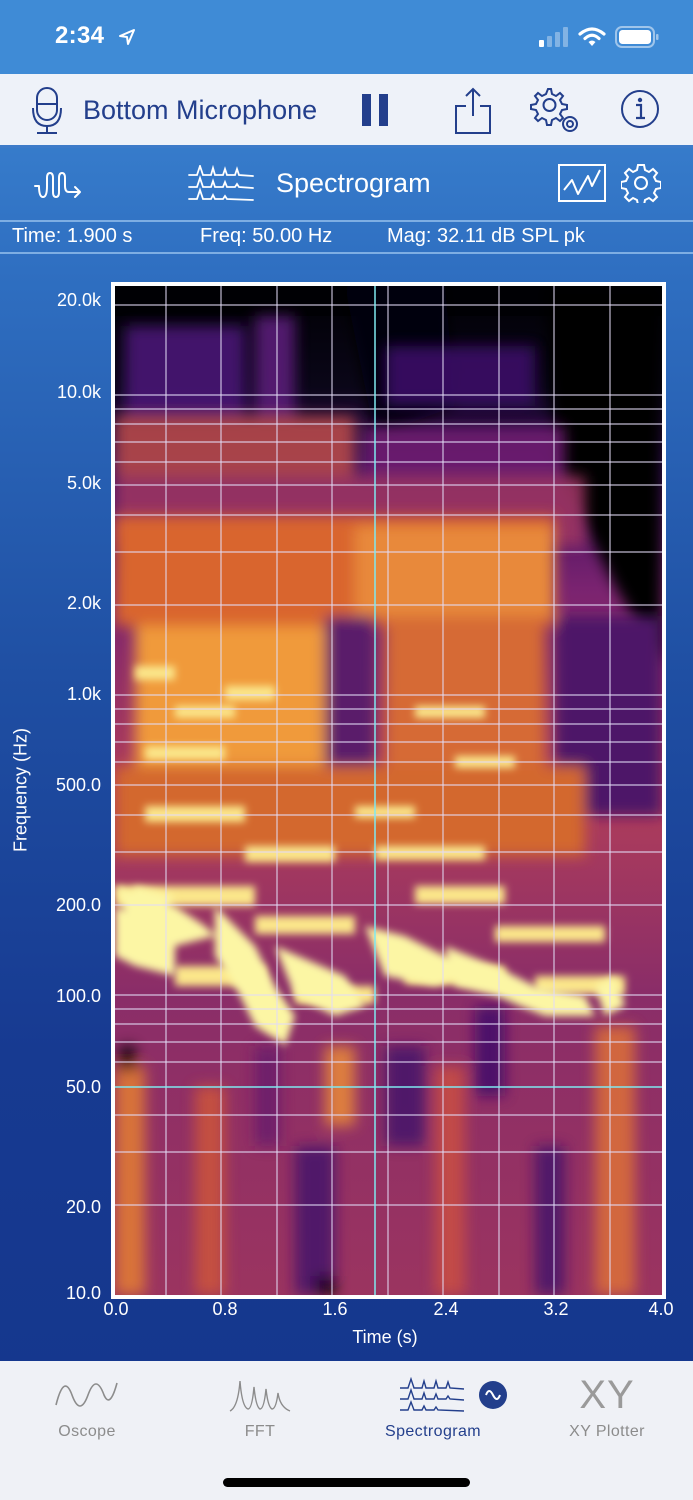 The image size is (693, 1500). Describe the element at coordinates (661, 1309) in the screenshot. I see `x-tick: 4.0` at that location.